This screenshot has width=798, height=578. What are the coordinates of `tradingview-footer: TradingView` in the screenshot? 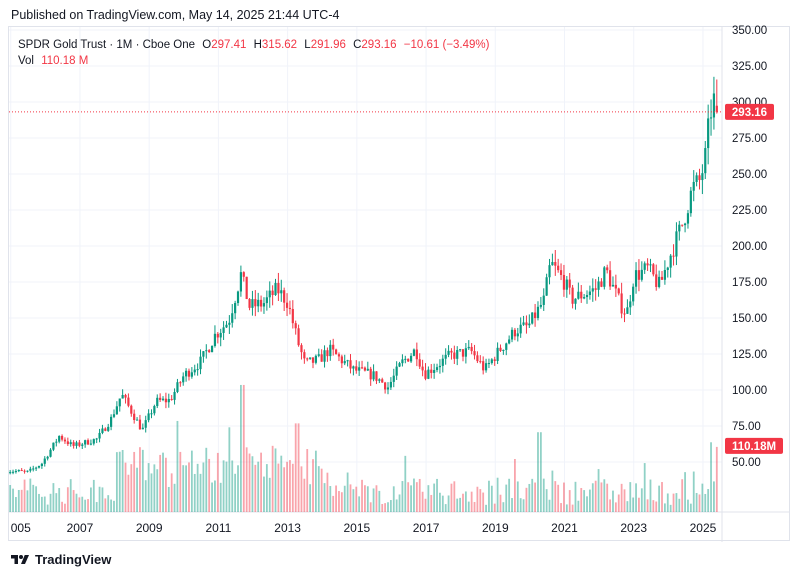 It's located at (60, 559).